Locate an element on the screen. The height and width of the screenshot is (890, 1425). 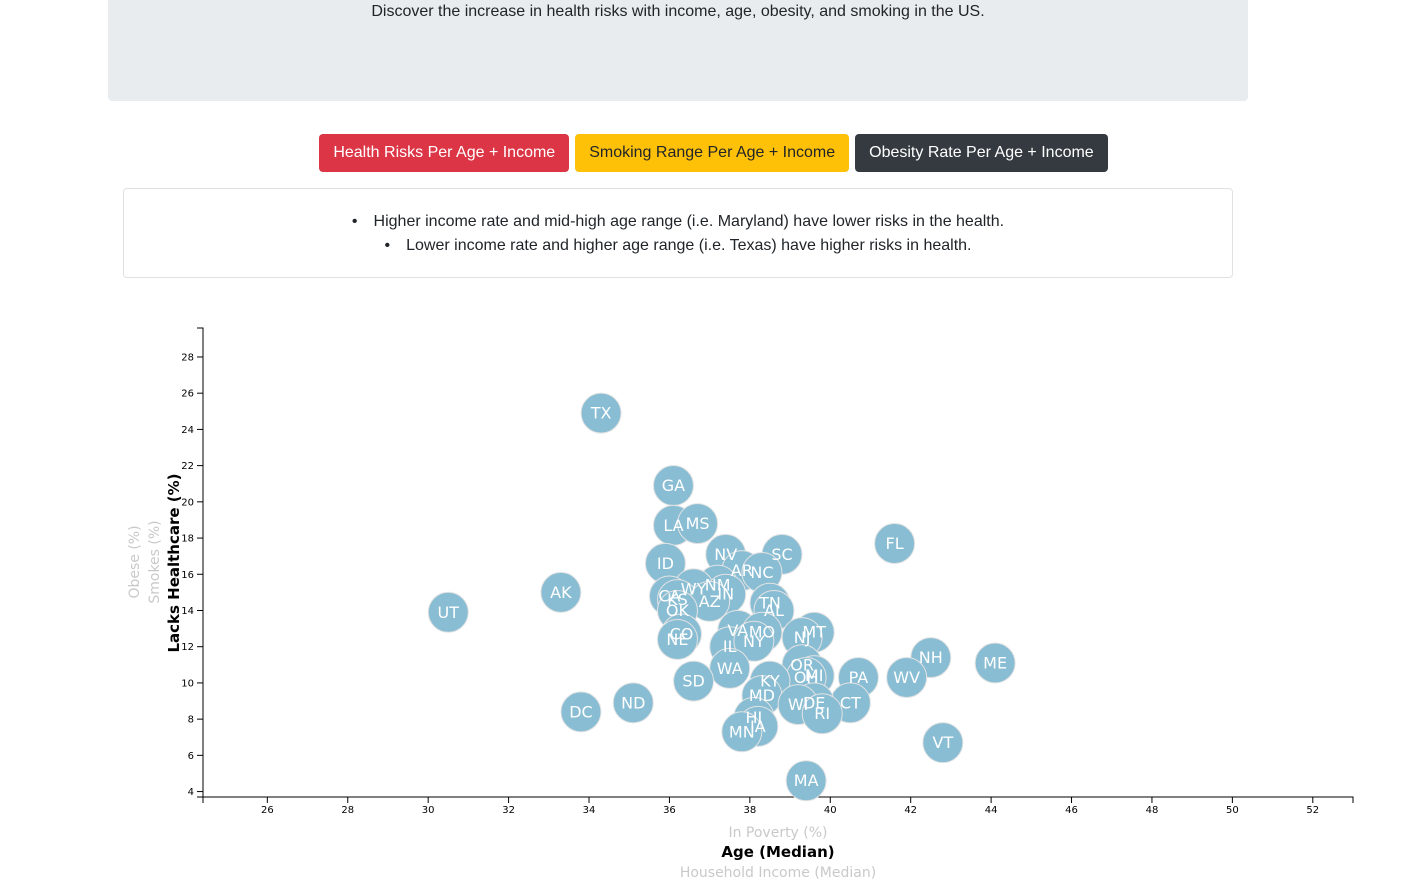
x-tick: 28 is located at coordinates (347, 806).